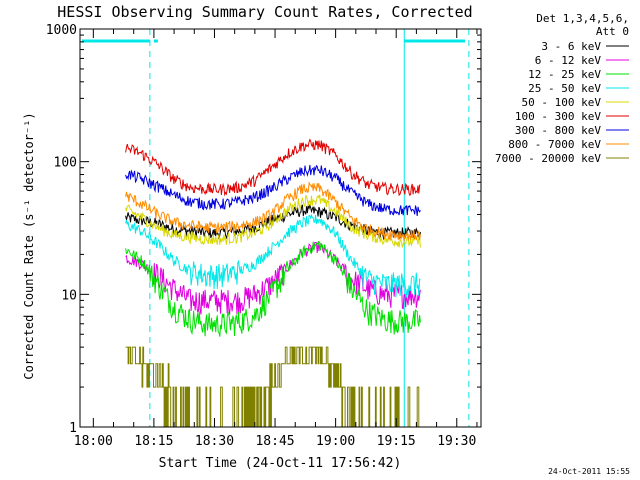 This screenshot has height=480, width=640. What do you see at coordinates (29, 245) in the screenshot?
I see `y-axis-label: Corrected Count Rate (s⁻¹ detector⁻¹)` at bounding box center [29, 245].